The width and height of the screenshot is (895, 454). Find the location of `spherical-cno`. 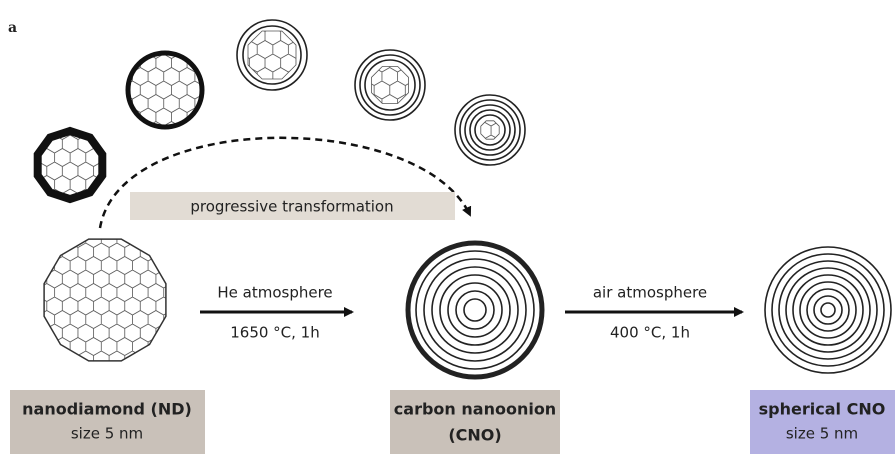

spherical-cno is located at coordinates (828, 310).